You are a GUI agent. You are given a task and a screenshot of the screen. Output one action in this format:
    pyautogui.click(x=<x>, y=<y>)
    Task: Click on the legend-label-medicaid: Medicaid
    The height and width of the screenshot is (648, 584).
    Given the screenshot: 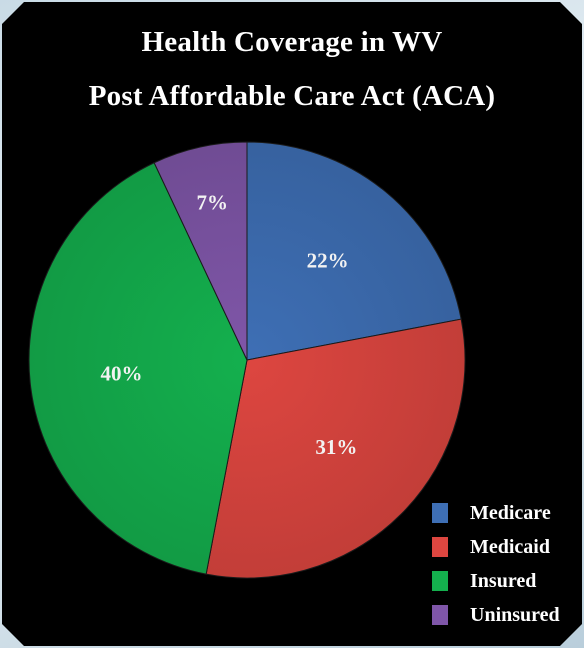 What is the action you would take?
    pyautogui.click(x=510, y=546)
    